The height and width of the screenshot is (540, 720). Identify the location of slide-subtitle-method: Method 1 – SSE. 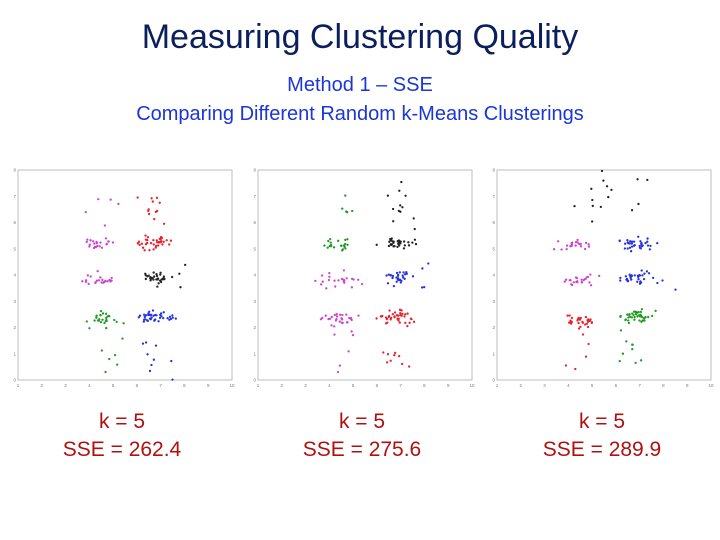
(360, 85).